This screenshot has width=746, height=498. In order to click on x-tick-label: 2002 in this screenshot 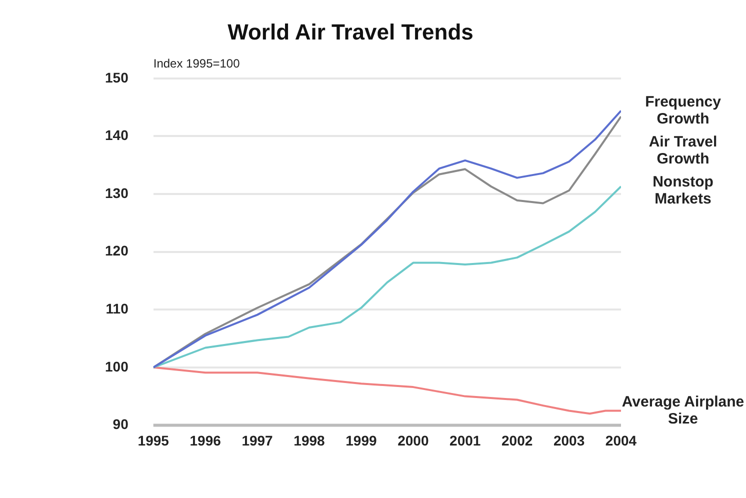, I will do `click(517, 440)`.